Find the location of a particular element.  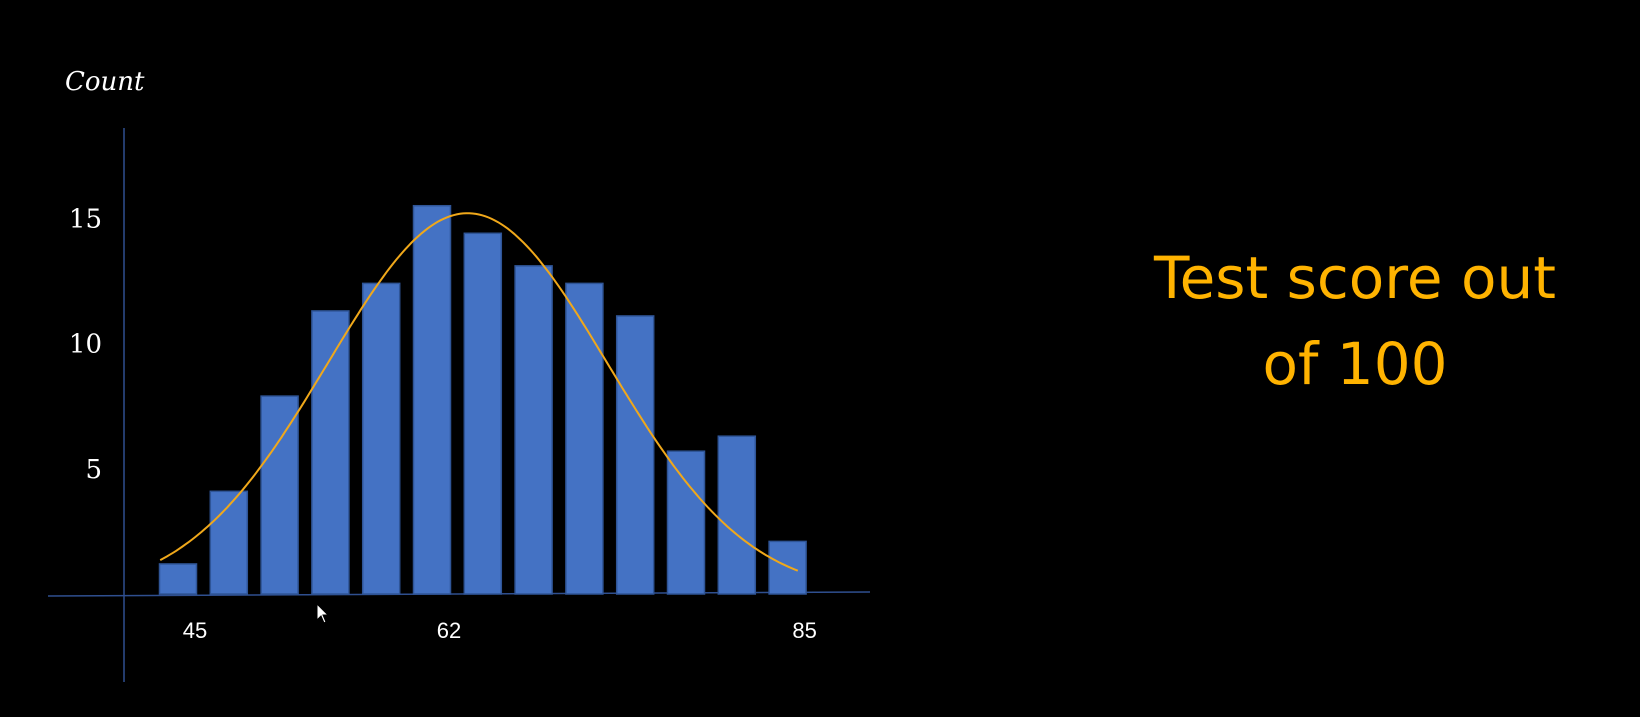

x-tick-label: 45 is located at coordinates (195, 630).